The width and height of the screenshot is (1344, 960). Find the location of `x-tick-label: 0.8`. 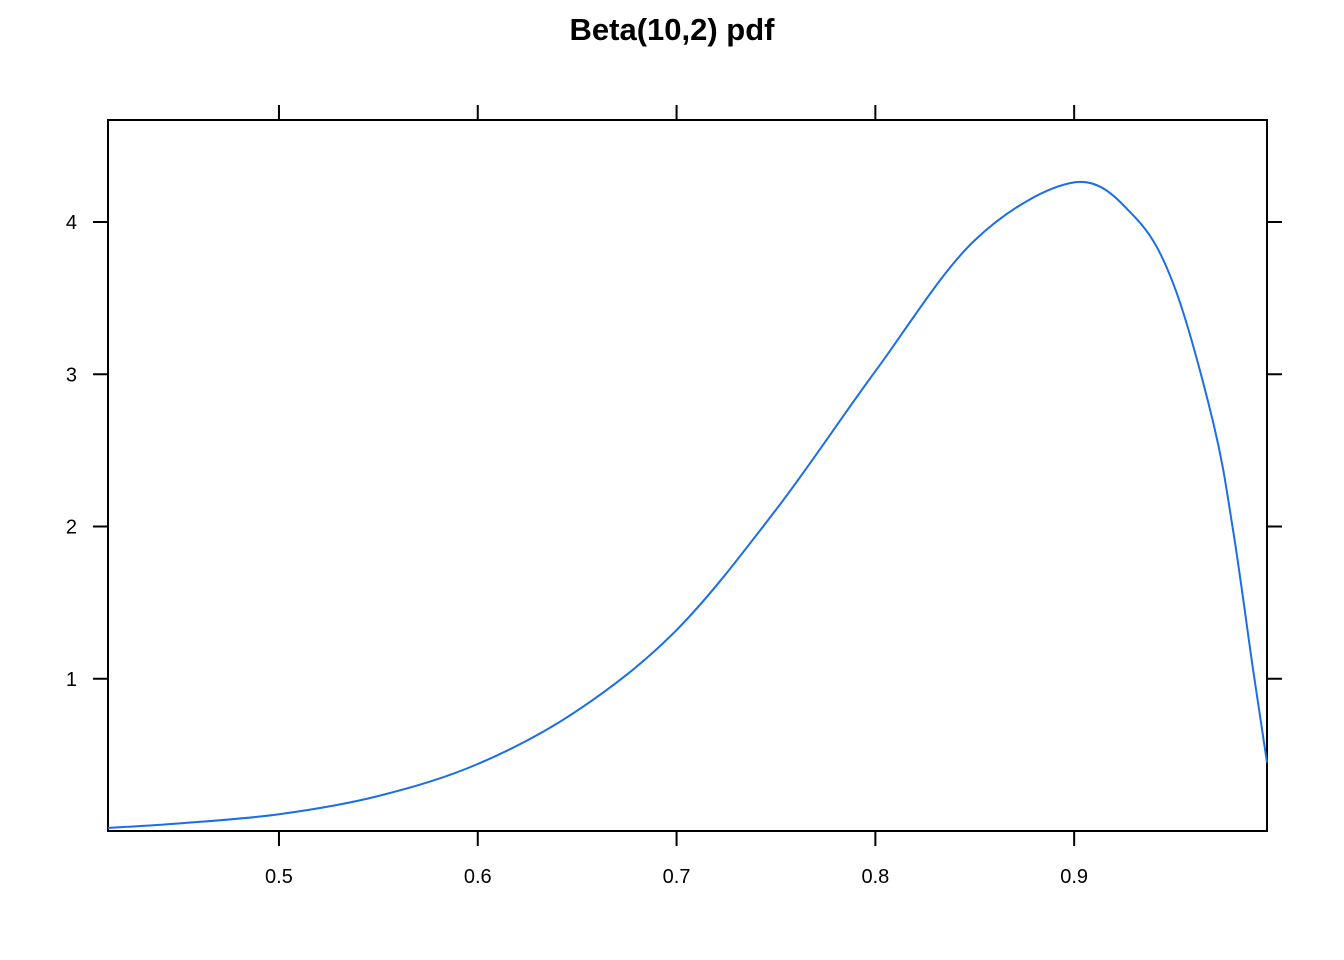

x-tick-label: 0.8 is located at coordinates (875, 877).